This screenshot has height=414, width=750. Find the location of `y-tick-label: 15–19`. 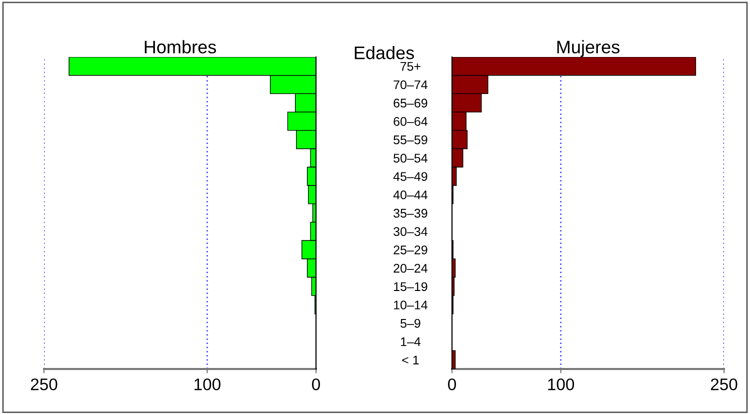

y-tick-label: 15–19 is located at coordinates (411, 287).